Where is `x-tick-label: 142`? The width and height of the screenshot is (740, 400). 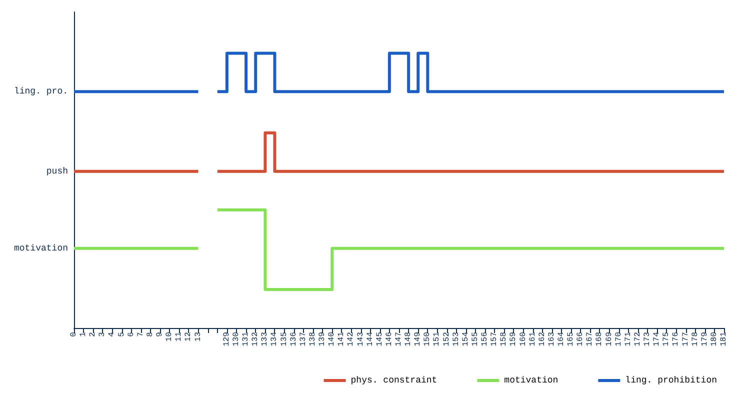 x-tick-label: 142 is located at coordinates (351, 339).